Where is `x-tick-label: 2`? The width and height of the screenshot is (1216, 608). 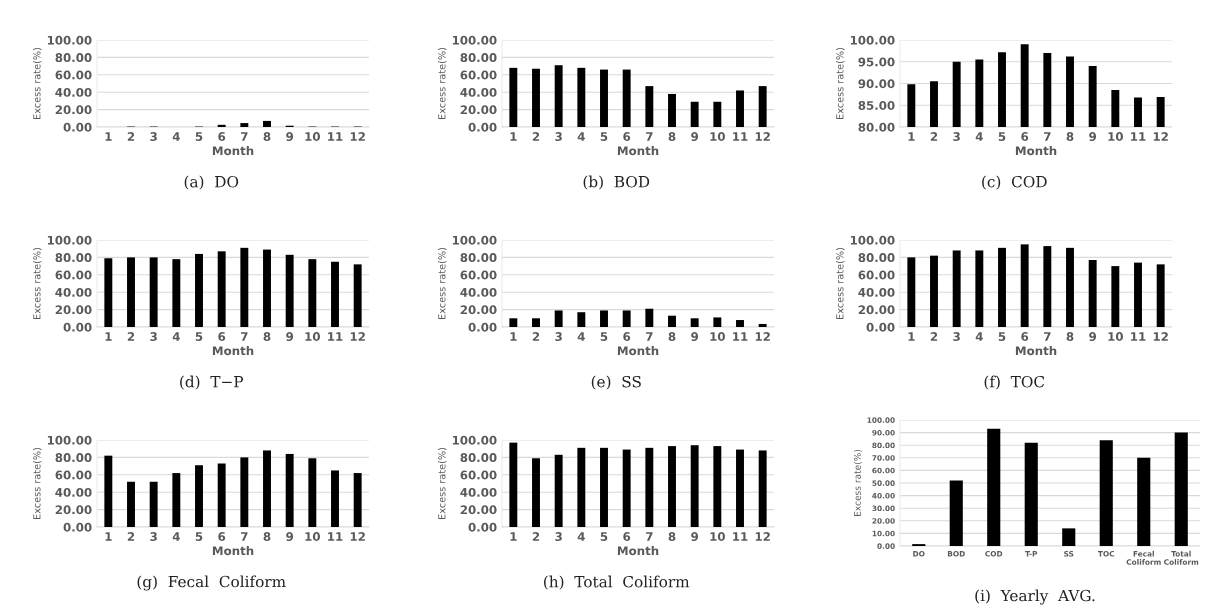 x-tick-label: 2 is located at coordinates (131, 336).